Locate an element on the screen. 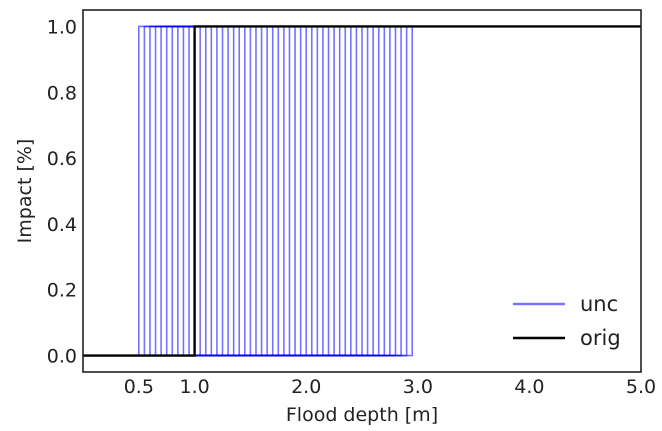  x-tick-label: 5.0 is located at coordinates (641, 387).